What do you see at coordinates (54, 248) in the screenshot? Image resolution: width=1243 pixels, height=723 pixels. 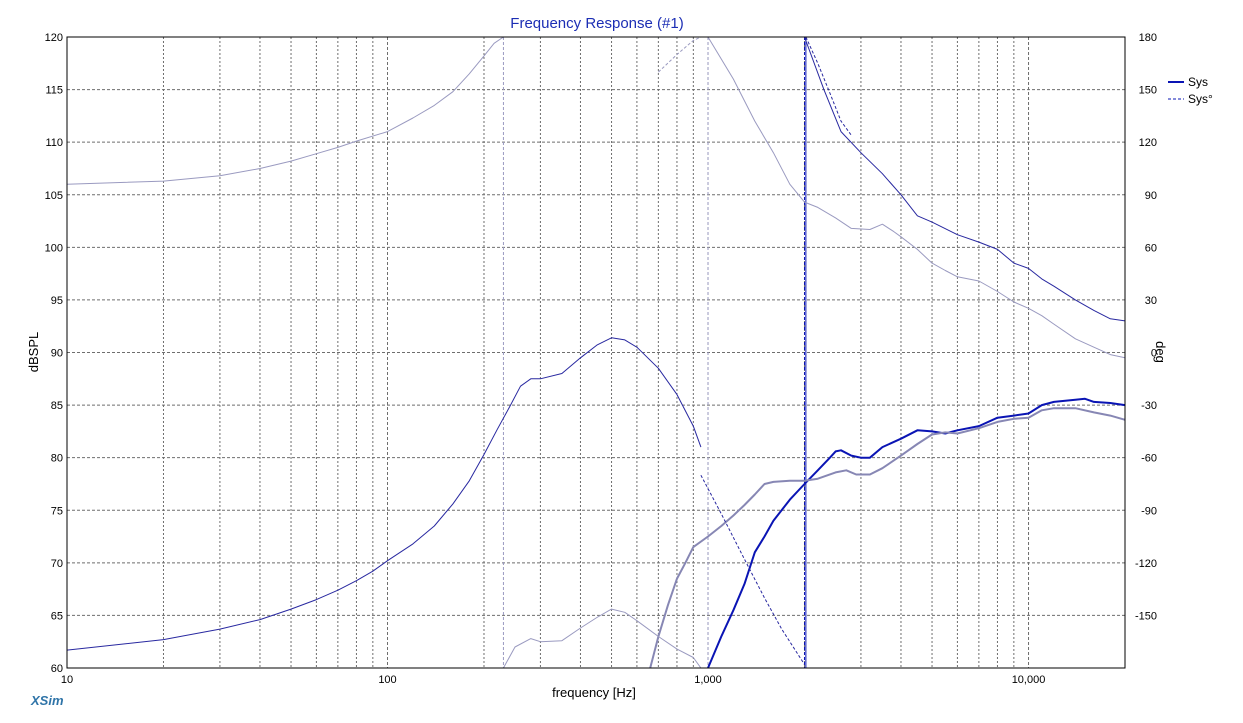 I see `y-tick-label: 100` at bounding box center [54, 248].